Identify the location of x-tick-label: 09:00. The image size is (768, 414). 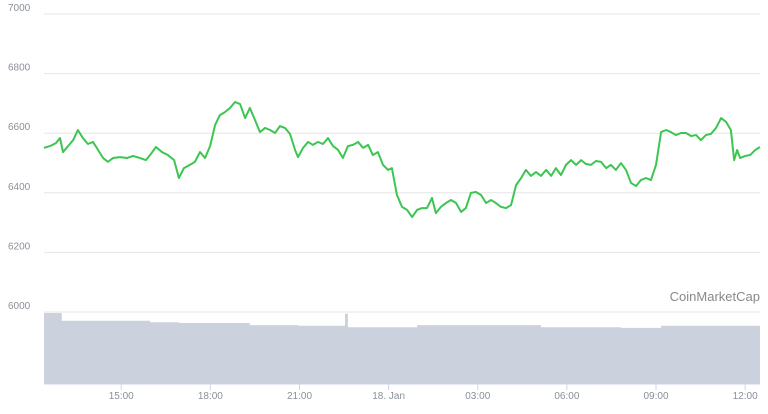
(656, 396).